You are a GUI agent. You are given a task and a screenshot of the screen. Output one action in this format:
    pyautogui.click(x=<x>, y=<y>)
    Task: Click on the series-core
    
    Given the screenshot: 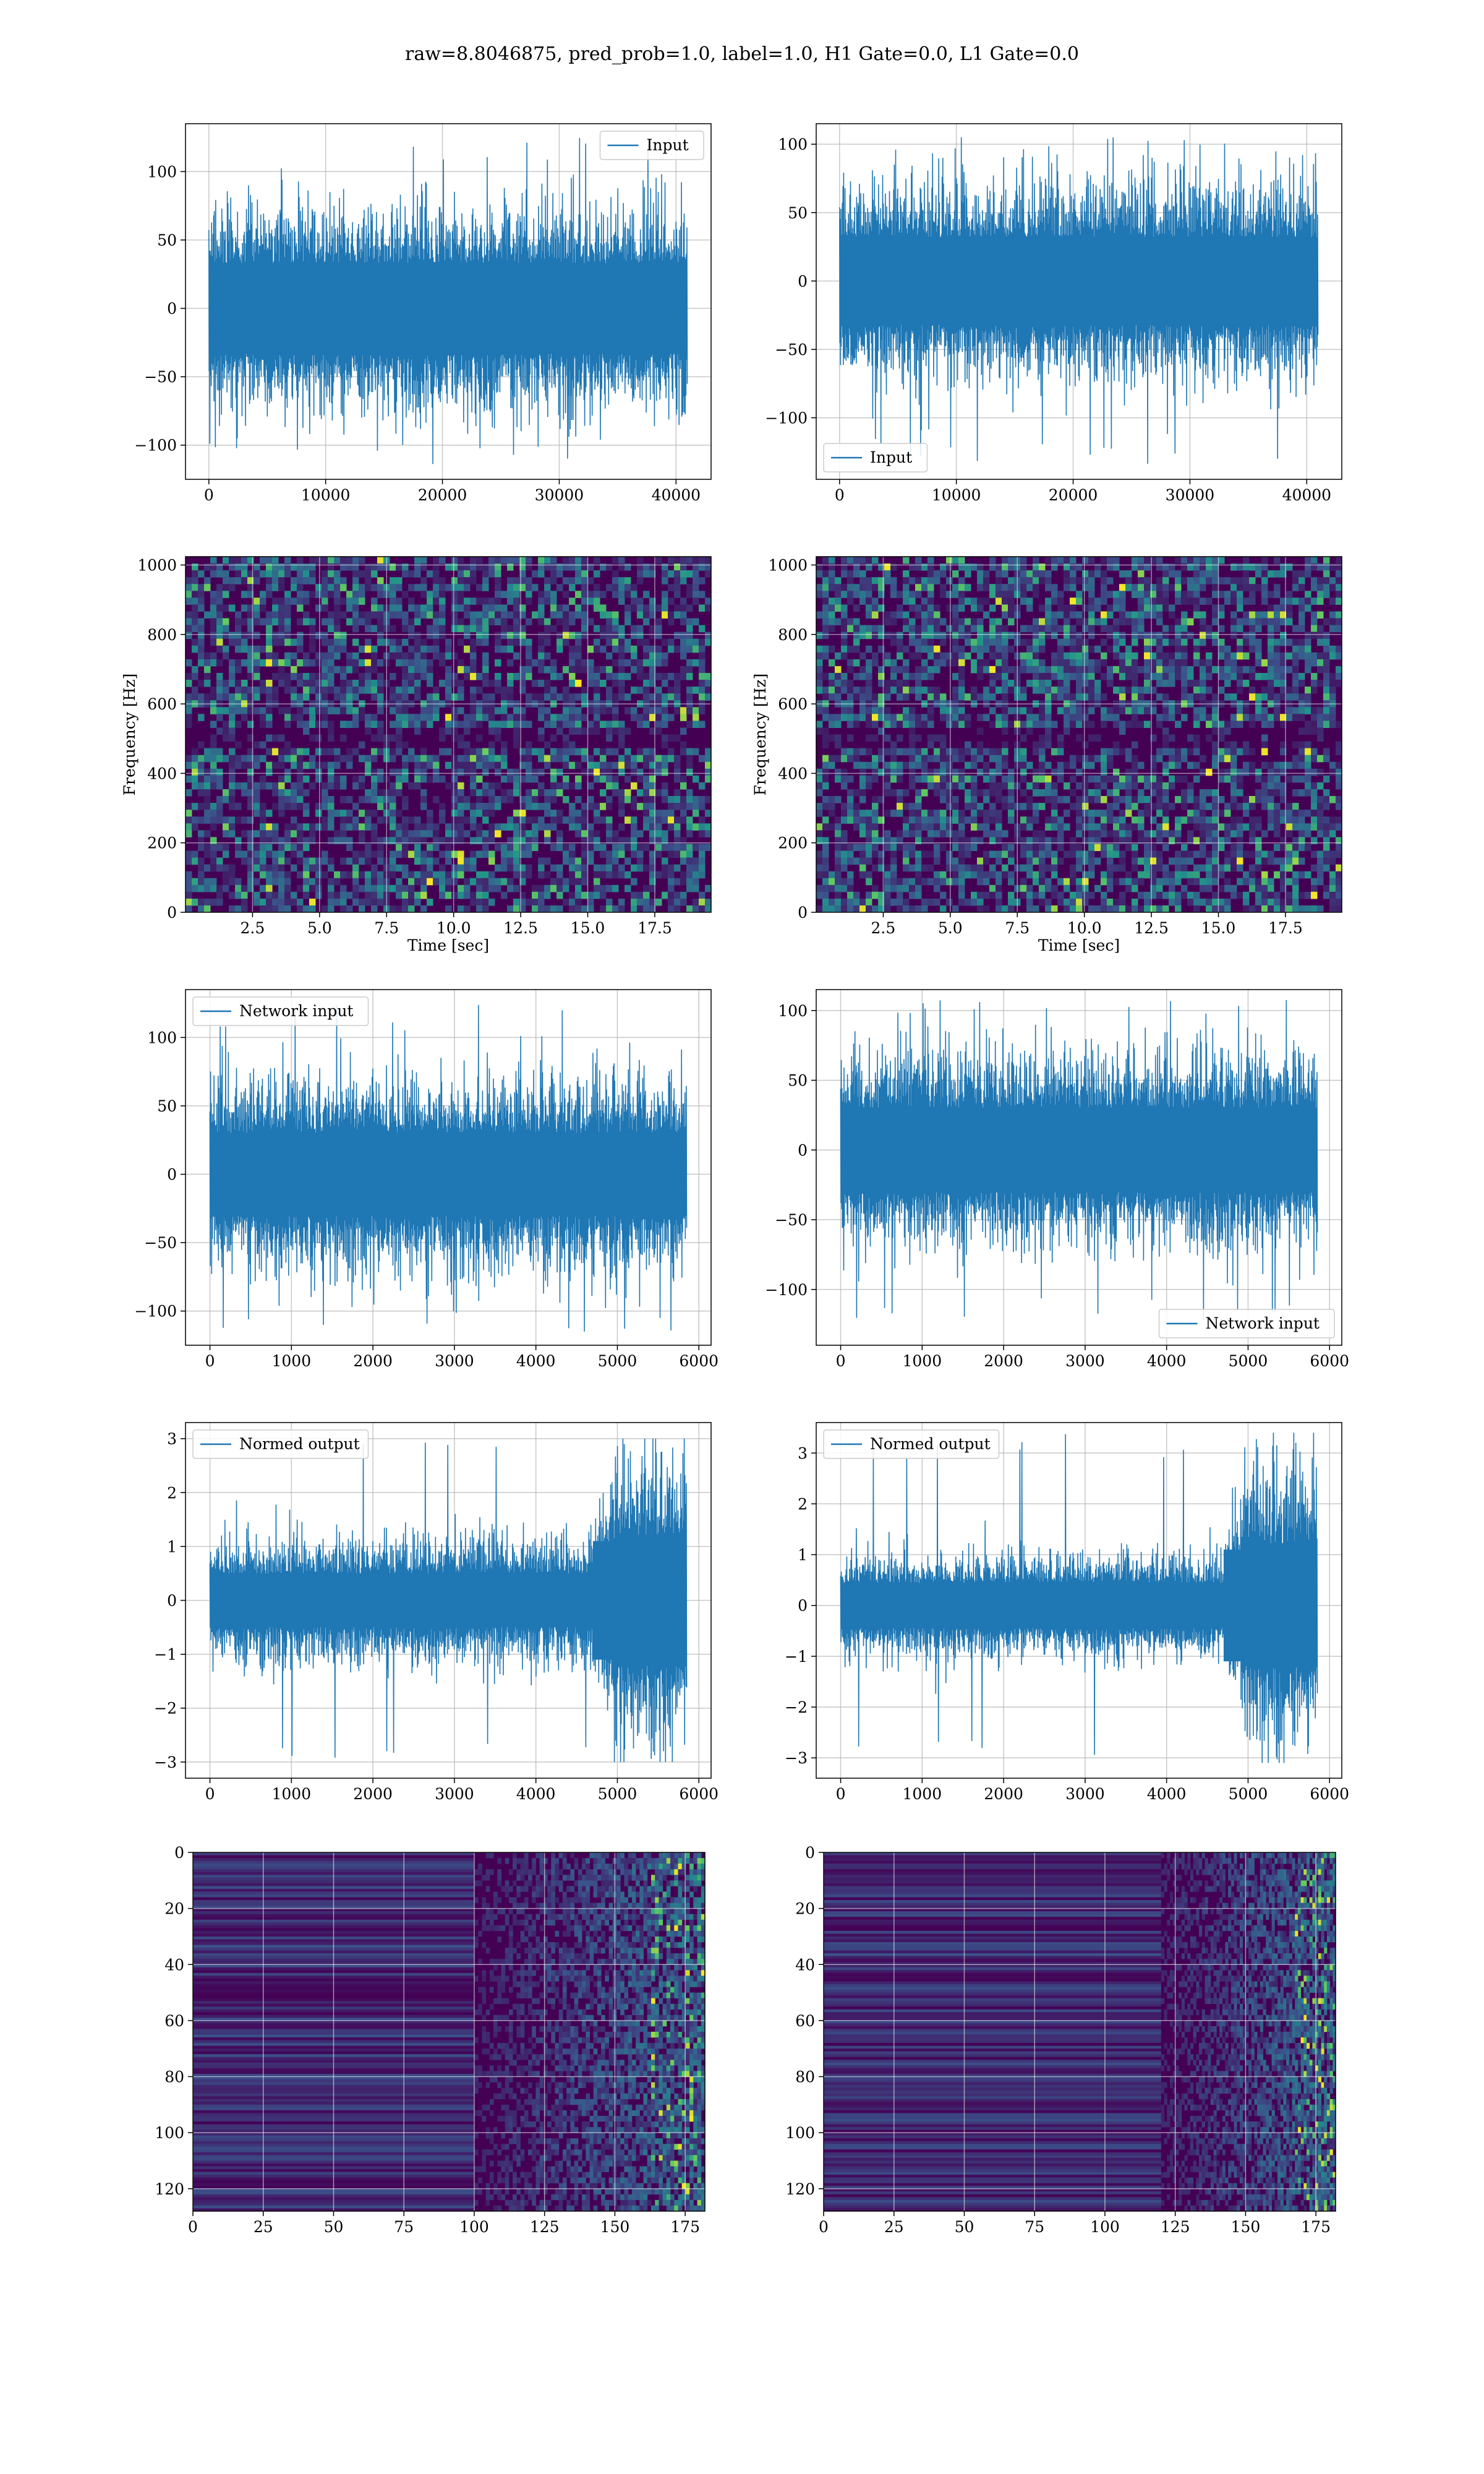 What is the action you would take?
    pyautogui.click(x=1078, y=281)
    